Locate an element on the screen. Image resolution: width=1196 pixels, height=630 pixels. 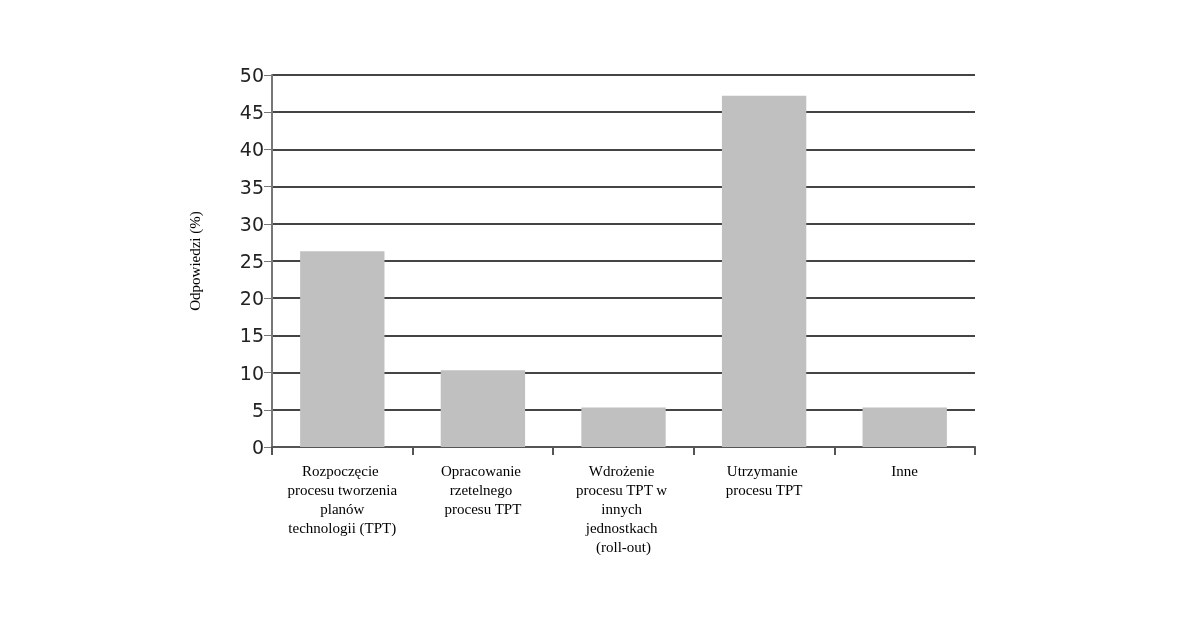
y-tick-label: 30 is located at coordinates (251, 223).